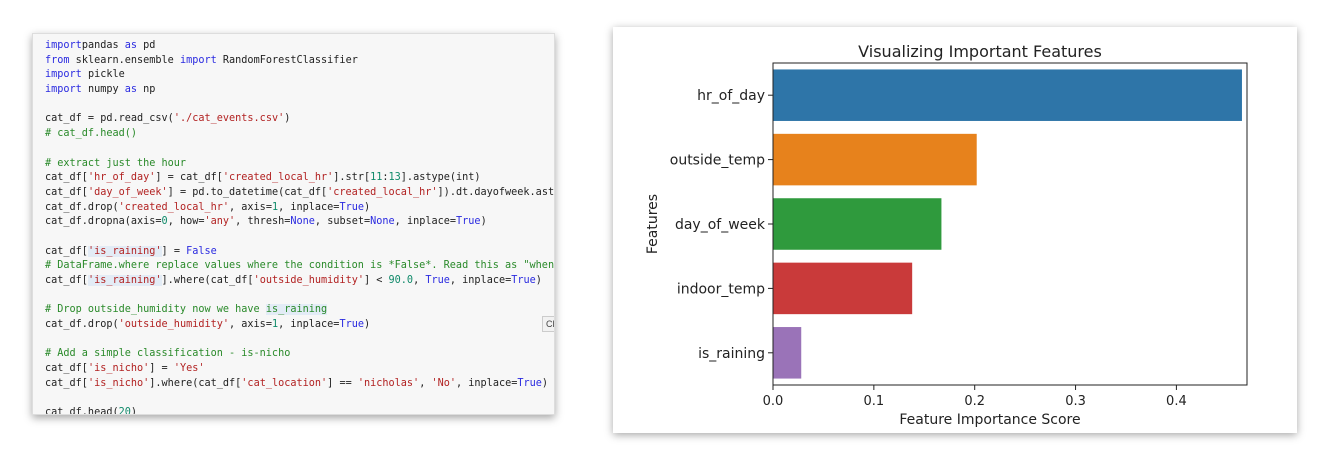  Describe the element at coordinates (247, 192) in the screenshot. I see `code-token: ] = pd.to_datetime(cat_df[` at that location.